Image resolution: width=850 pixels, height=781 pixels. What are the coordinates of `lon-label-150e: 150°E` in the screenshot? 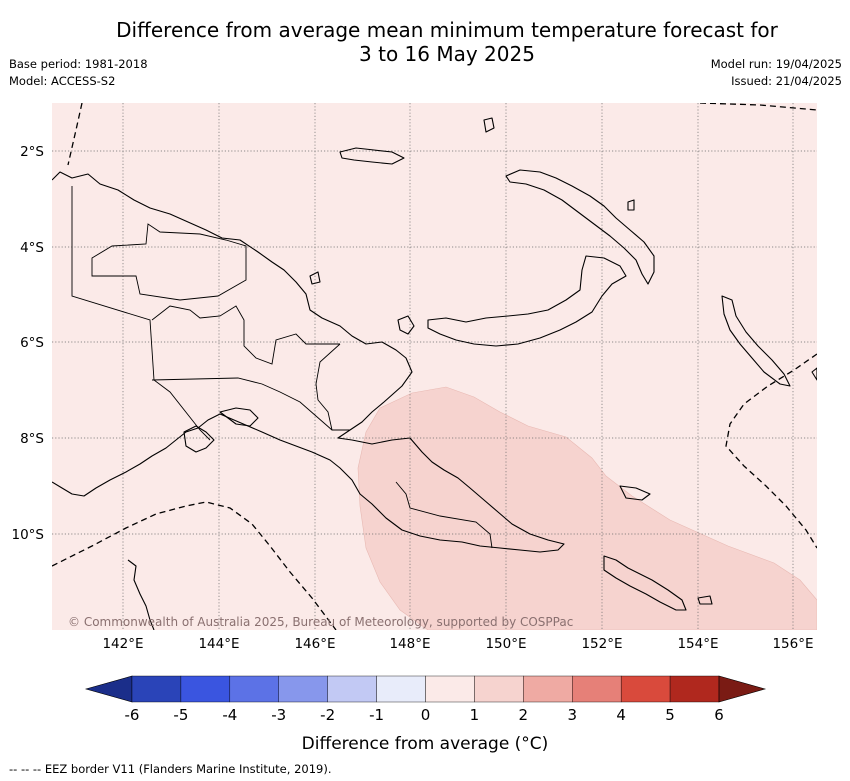 It's located at (505, 644).